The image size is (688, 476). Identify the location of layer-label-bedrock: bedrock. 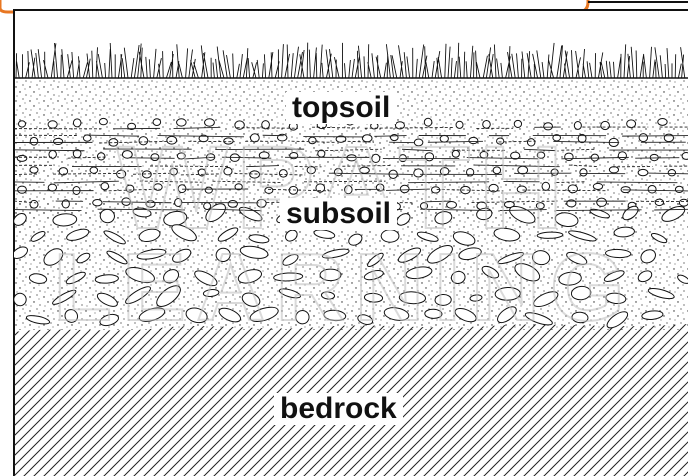
(338, 409).